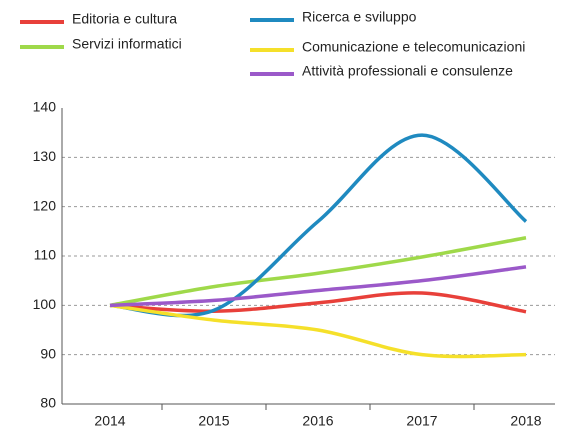  What do you see at coordinates (45, 107) in the screenshot?
I see `y-tick-label: 140` at bounding box center [45, 107].